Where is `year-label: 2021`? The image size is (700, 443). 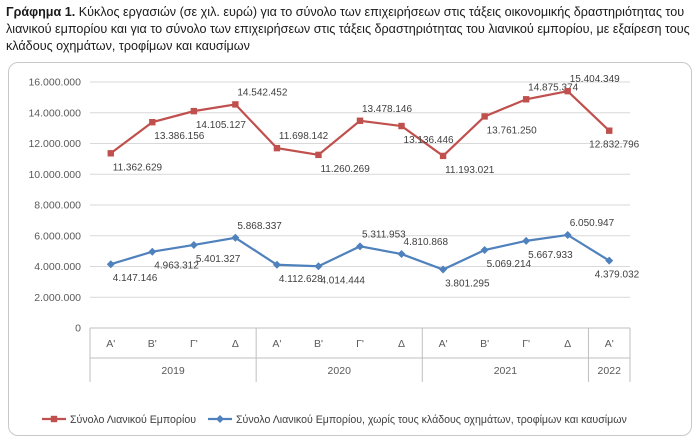
year-label: 2021 is located at coordinates (506, 371).